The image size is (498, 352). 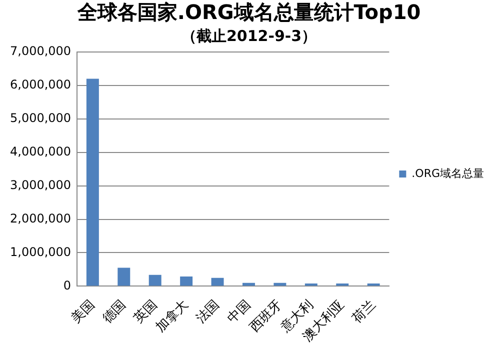 I want to click on y-tick-label: 4,000,000, so click(x=41, y=151).